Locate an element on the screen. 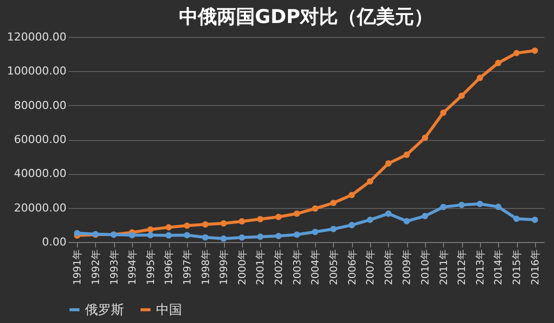  x-tick-label: 1993年 is located at coordinates (114, 267).